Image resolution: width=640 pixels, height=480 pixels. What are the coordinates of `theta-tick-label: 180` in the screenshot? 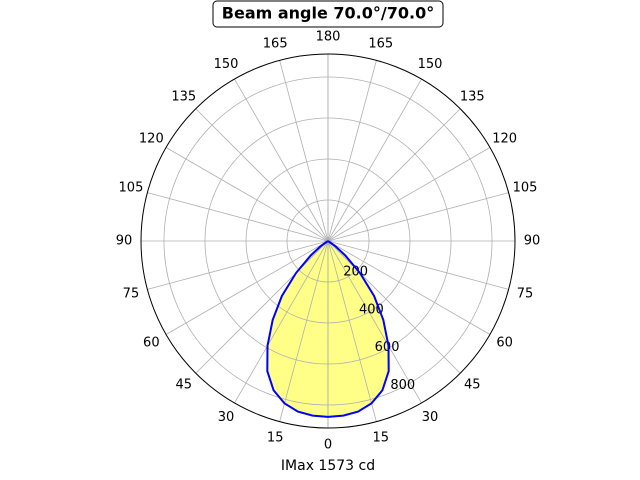 It's located at (328, 37).